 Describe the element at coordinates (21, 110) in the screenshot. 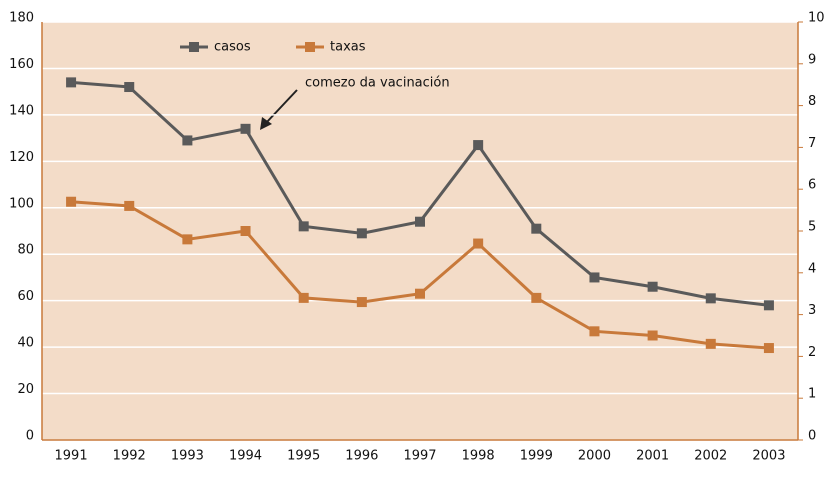

I see `y-tick-label: 140` at that location.